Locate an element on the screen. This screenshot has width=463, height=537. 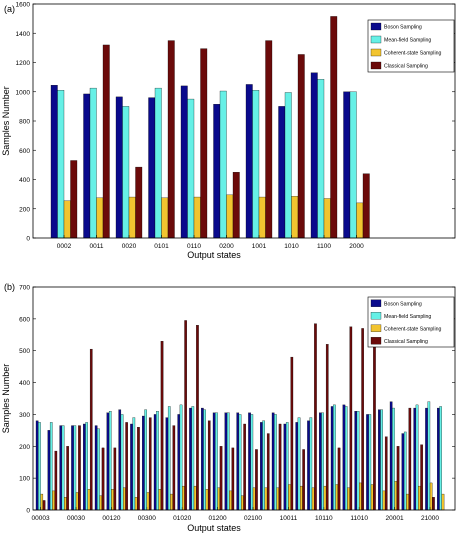
x-tick-label: 0200 is located at coordinates (226, 246).